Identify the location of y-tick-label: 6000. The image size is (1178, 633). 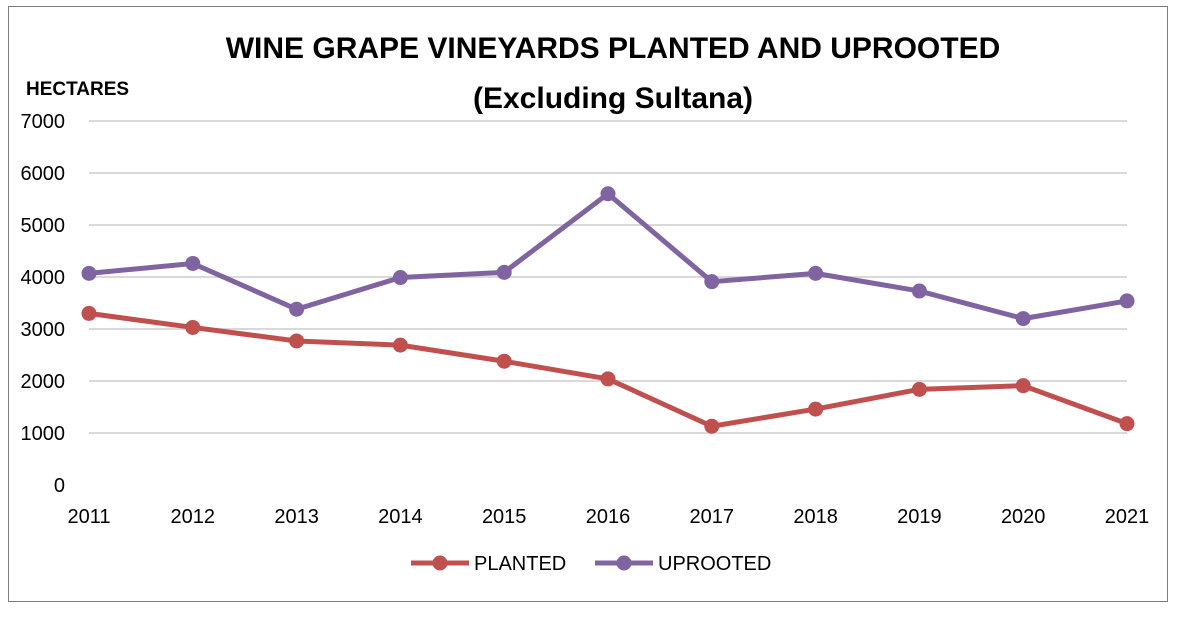
(43, 174).